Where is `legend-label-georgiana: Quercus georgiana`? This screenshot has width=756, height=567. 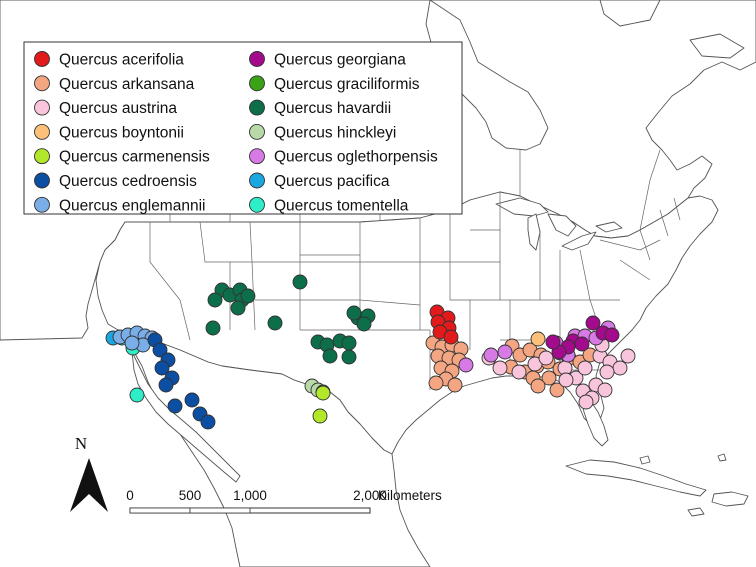
legend-label-georgiana: Quercus georgiana is located at coordinates (340, 60).